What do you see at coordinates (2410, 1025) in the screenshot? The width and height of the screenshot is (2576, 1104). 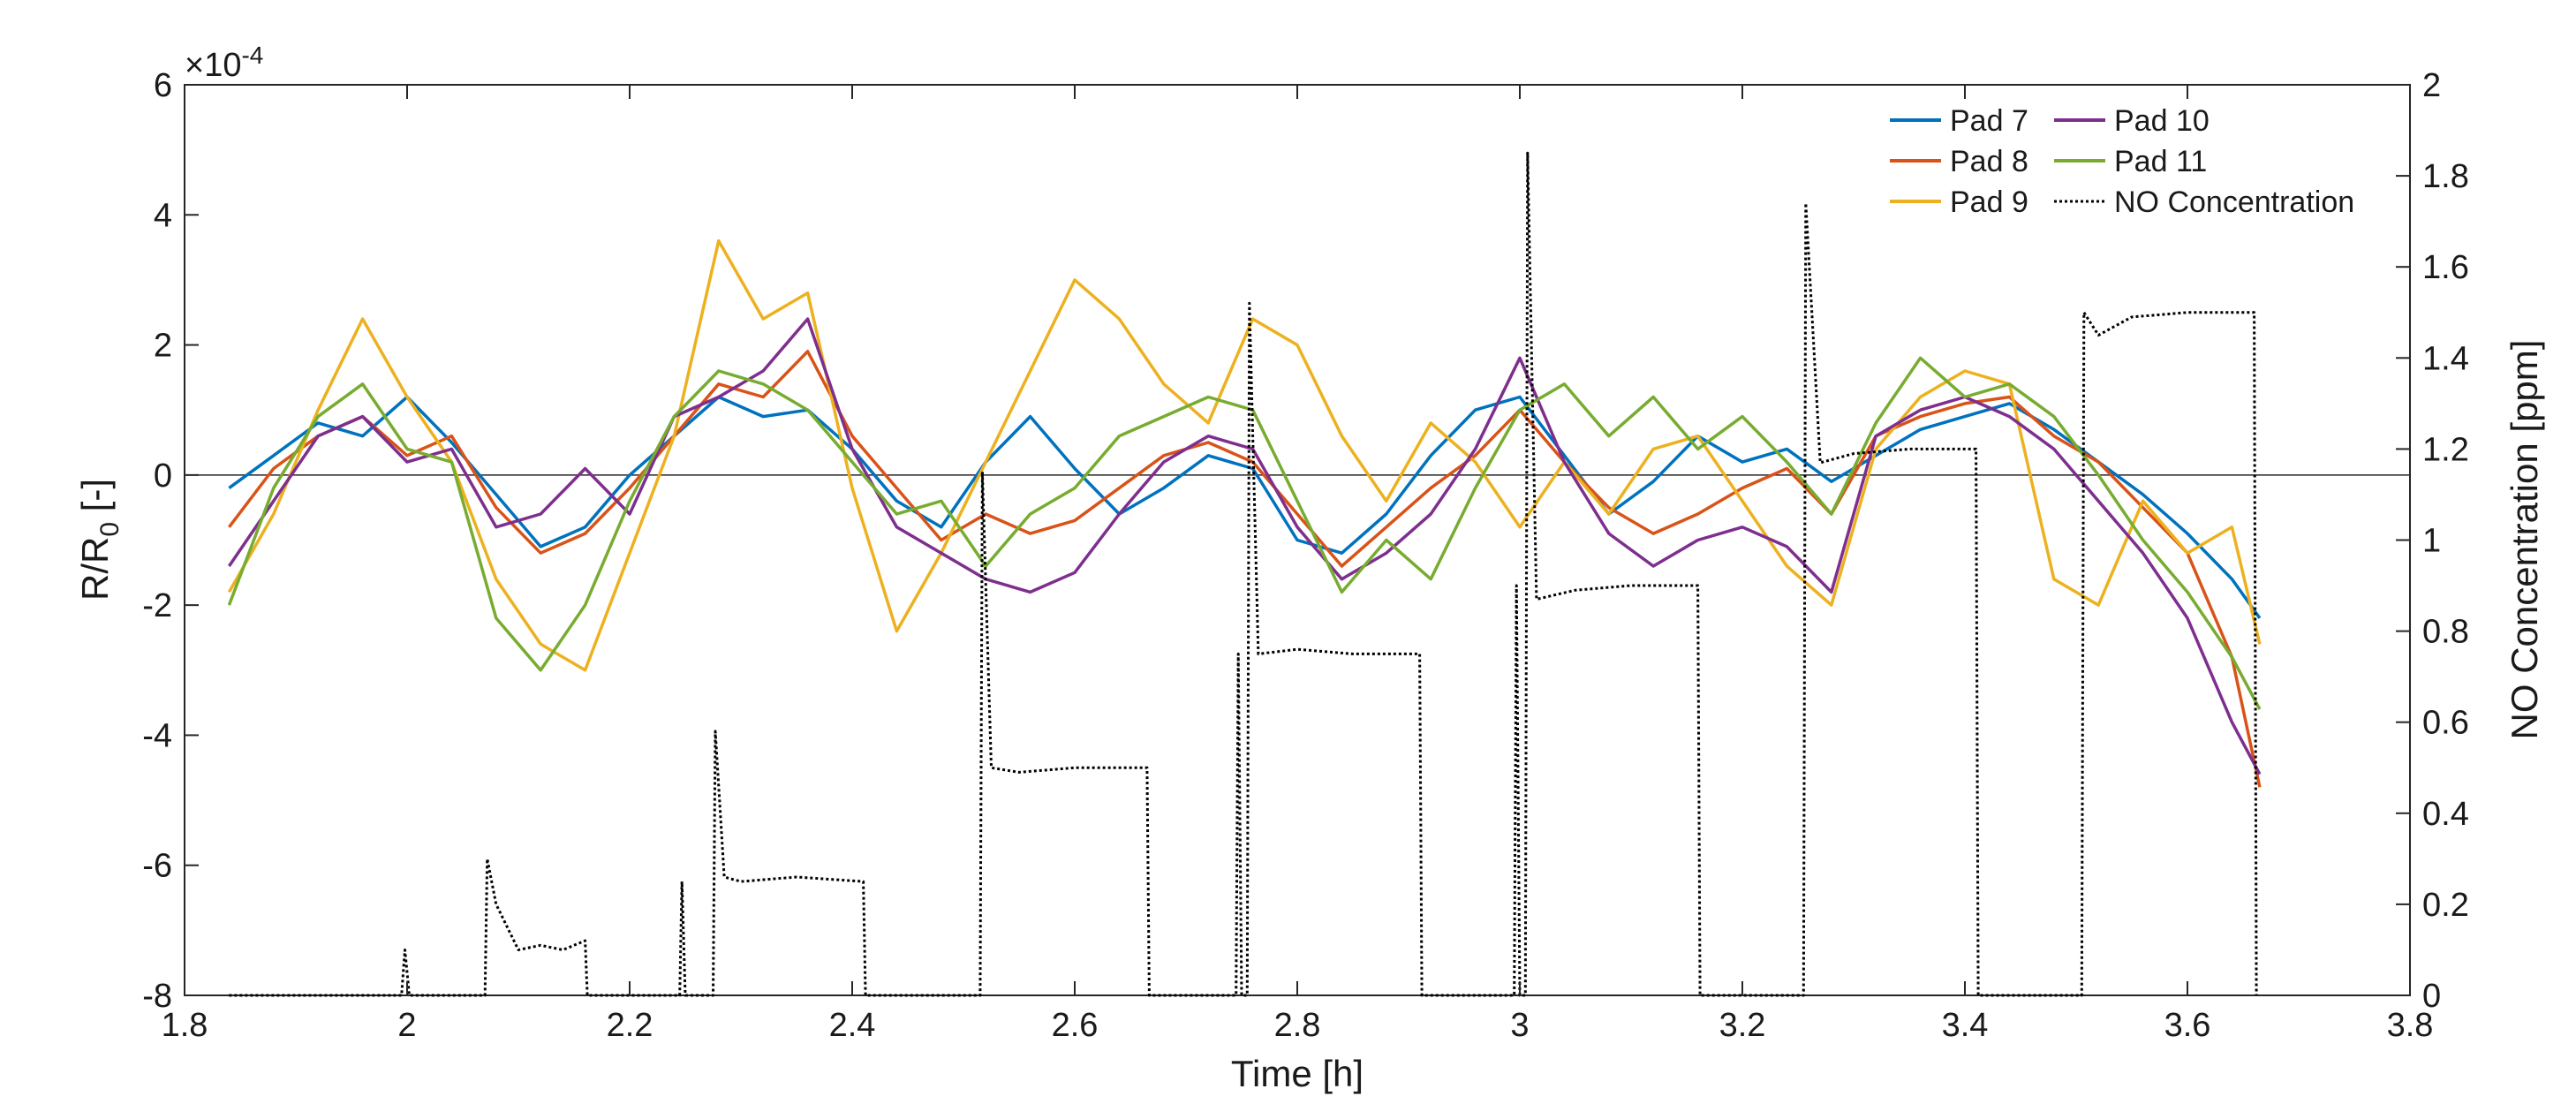 I see `x-tick-label: 3.8` at bounding box center [2410, 1025].